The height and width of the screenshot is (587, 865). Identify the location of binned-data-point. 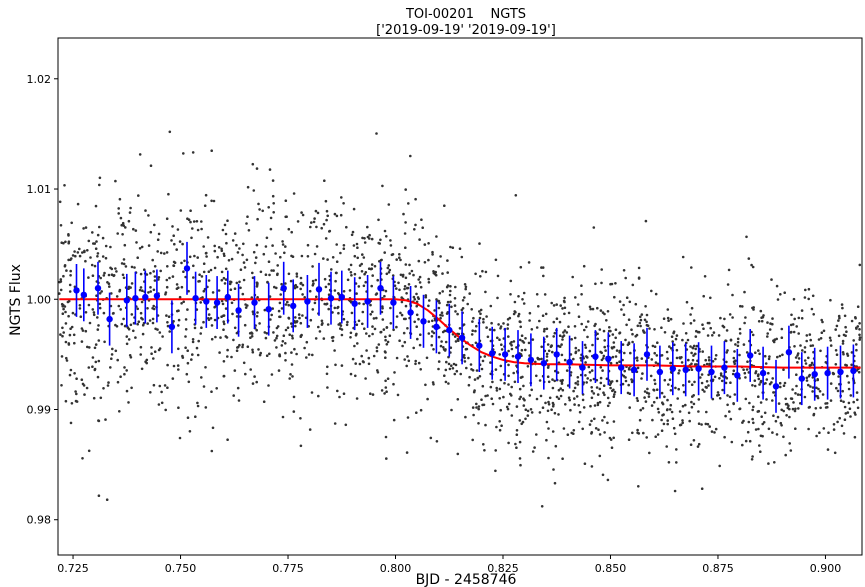
(157, 296).